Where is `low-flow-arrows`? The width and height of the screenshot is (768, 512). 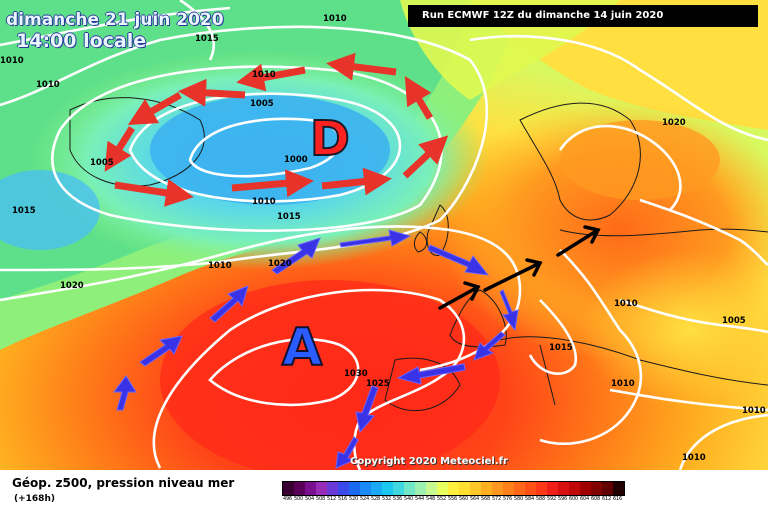
low-flow-arrows is located at coordinates (276, 129).